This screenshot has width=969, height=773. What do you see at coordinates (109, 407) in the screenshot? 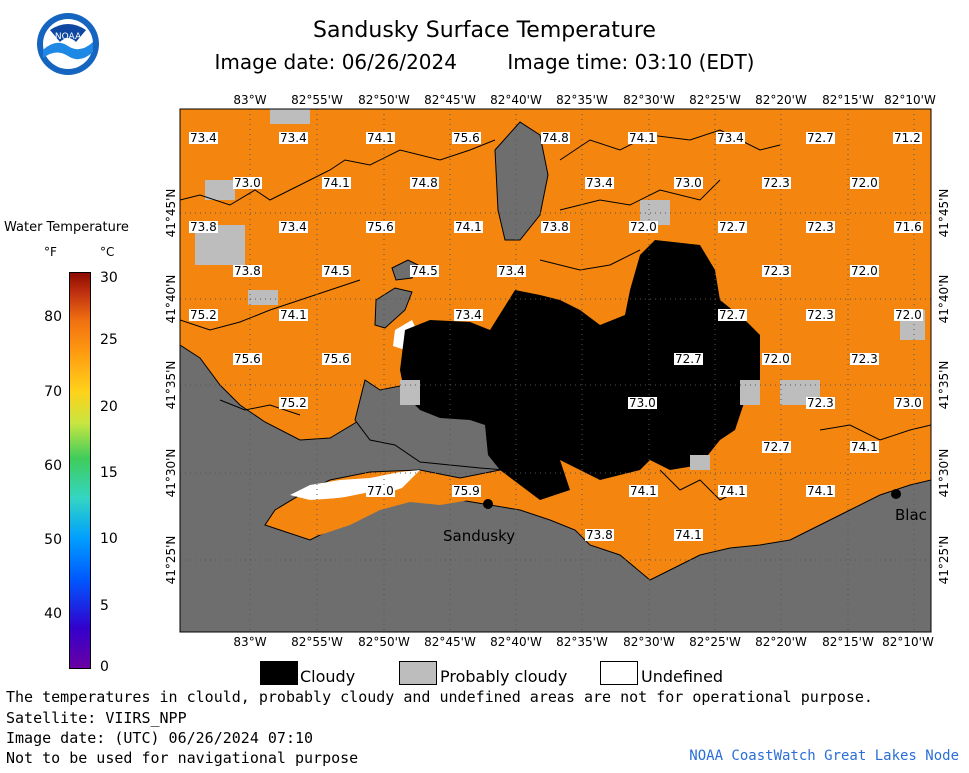
I see `scale-tick-c: 20` at bounding box center [109, 407].